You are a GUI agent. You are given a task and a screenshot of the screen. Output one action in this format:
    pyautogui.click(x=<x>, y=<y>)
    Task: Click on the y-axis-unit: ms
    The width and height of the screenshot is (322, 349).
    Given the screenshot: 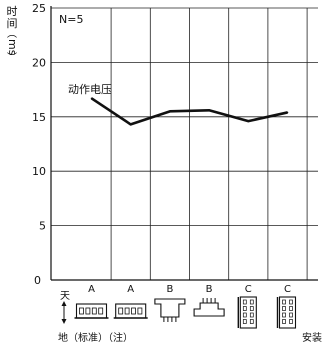 What is the action you would take?
    pyautogui.click(x=12, y=47)
    